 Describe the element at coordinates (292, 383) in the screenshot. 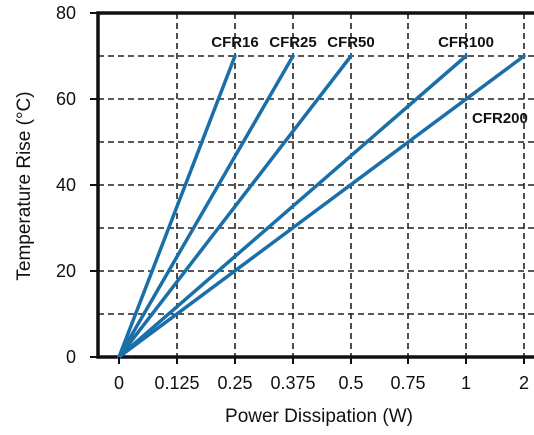

I see `x-tick-label: 0.375` at that location.